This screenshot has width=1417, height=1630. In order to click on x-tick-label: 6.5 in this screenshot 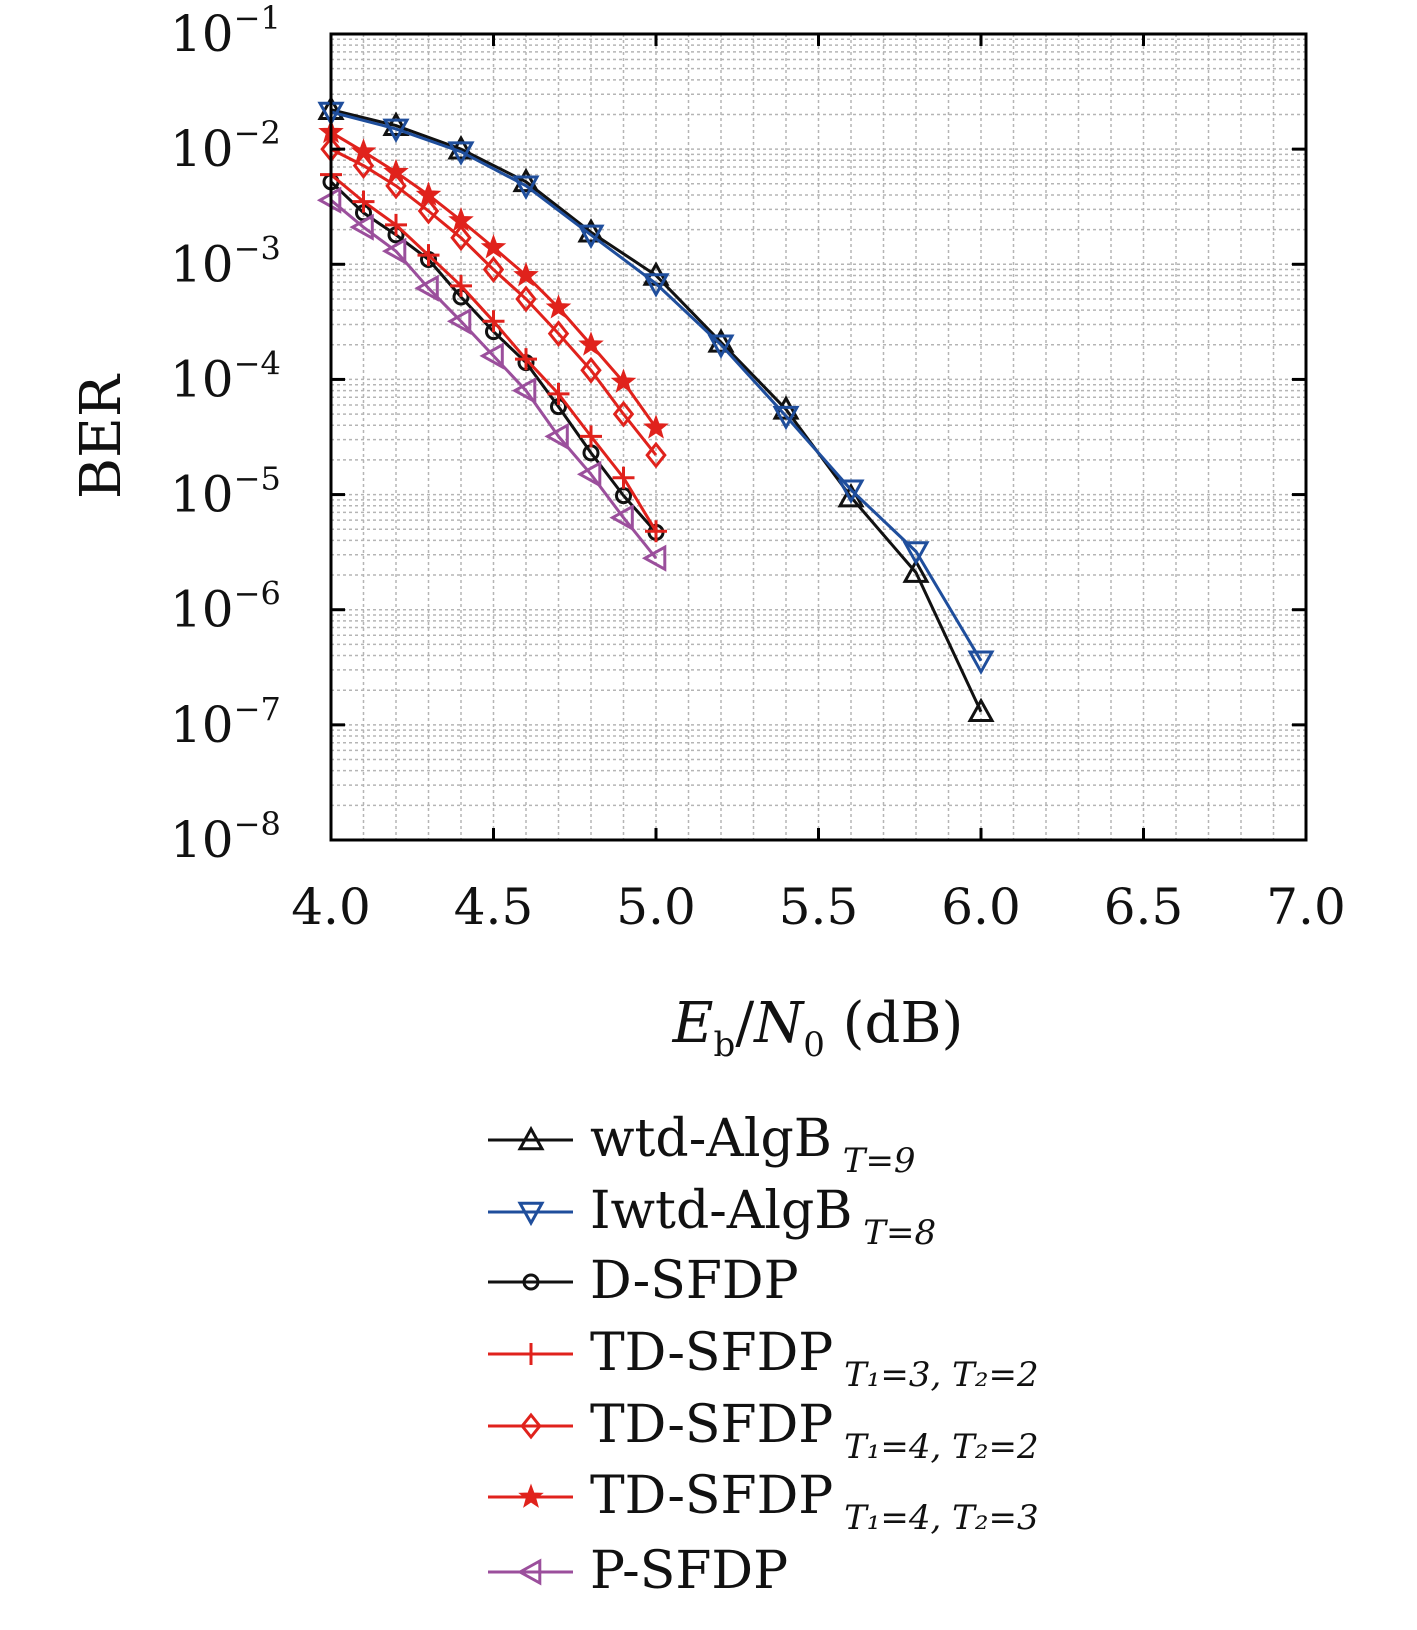, I will do `click(1144, 907)`.